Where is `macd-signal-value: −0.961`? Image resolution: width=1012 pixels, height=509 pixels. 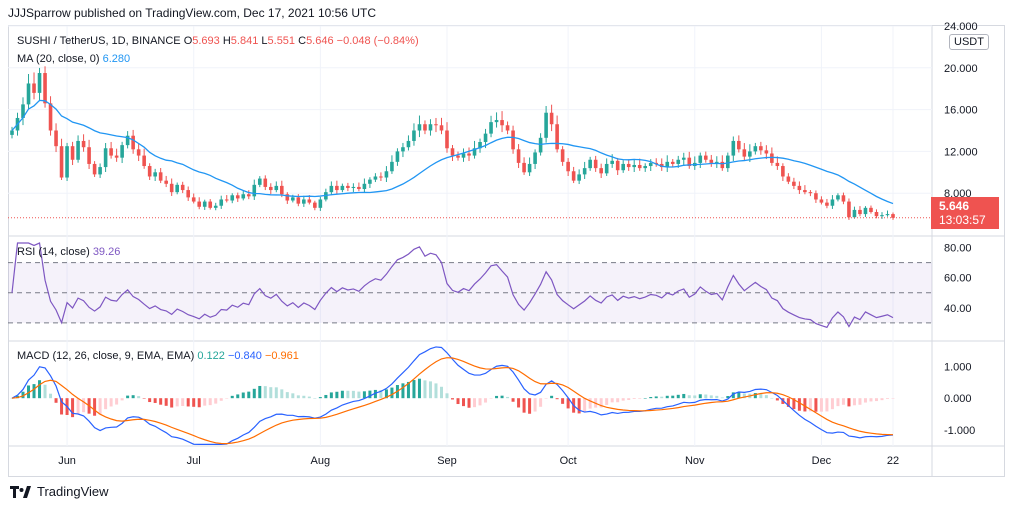 macd-signal-value: −0.961 is located at coordinates (281, 356).